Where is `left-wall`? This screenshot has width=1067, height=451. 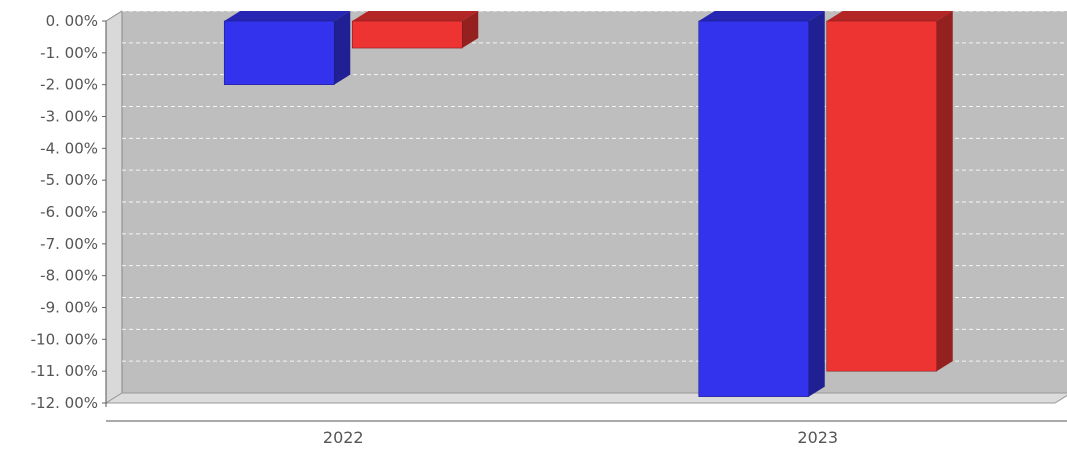
left-wall is located at coordinates (114, 207).